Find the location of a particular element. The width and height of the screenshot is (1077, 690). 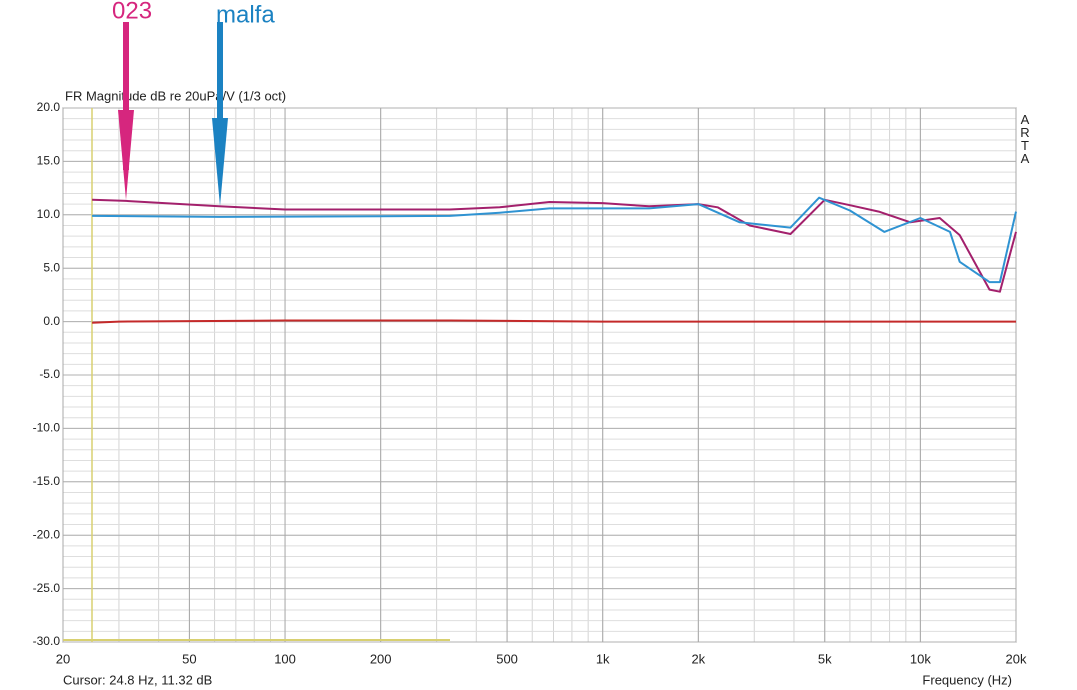

y-tick-label: -20.0 is located at coordinates (47, 534).